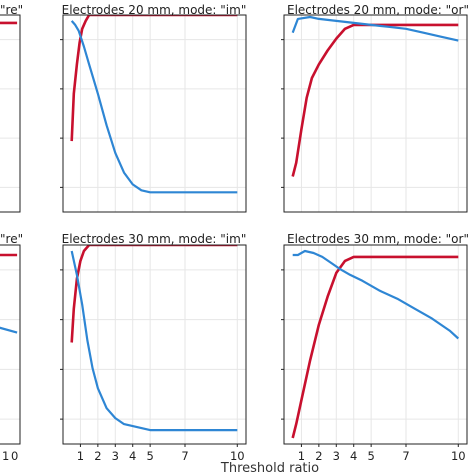 The height and width of the screenshot is (474, 474). Describe the element at coordinates (154, 239) in the screenshot. I see `panel-title: Electrodes 30 mm, mode: "im"` at that location.